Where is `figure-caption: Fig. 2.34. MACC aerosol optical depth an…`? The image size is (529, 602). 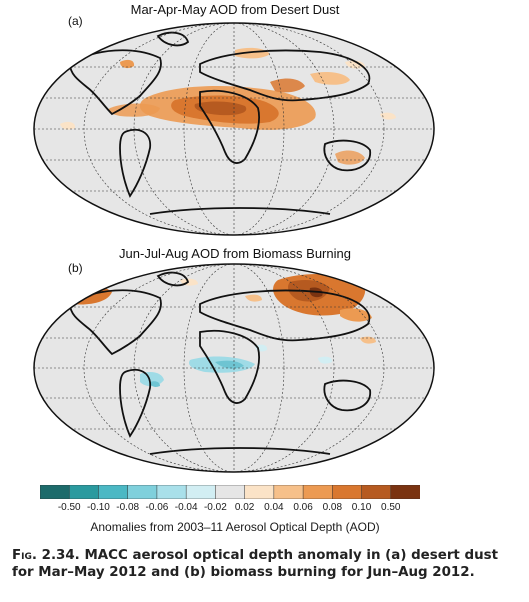
figure-caption: Fig. 2.34. MACC aerosol optical depth an… is located at coordinates (264, 564).